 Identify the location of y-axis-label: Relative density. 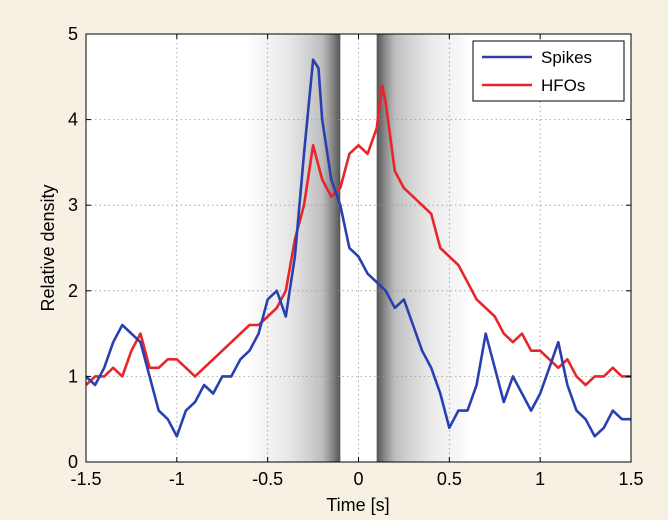
(48, 247).